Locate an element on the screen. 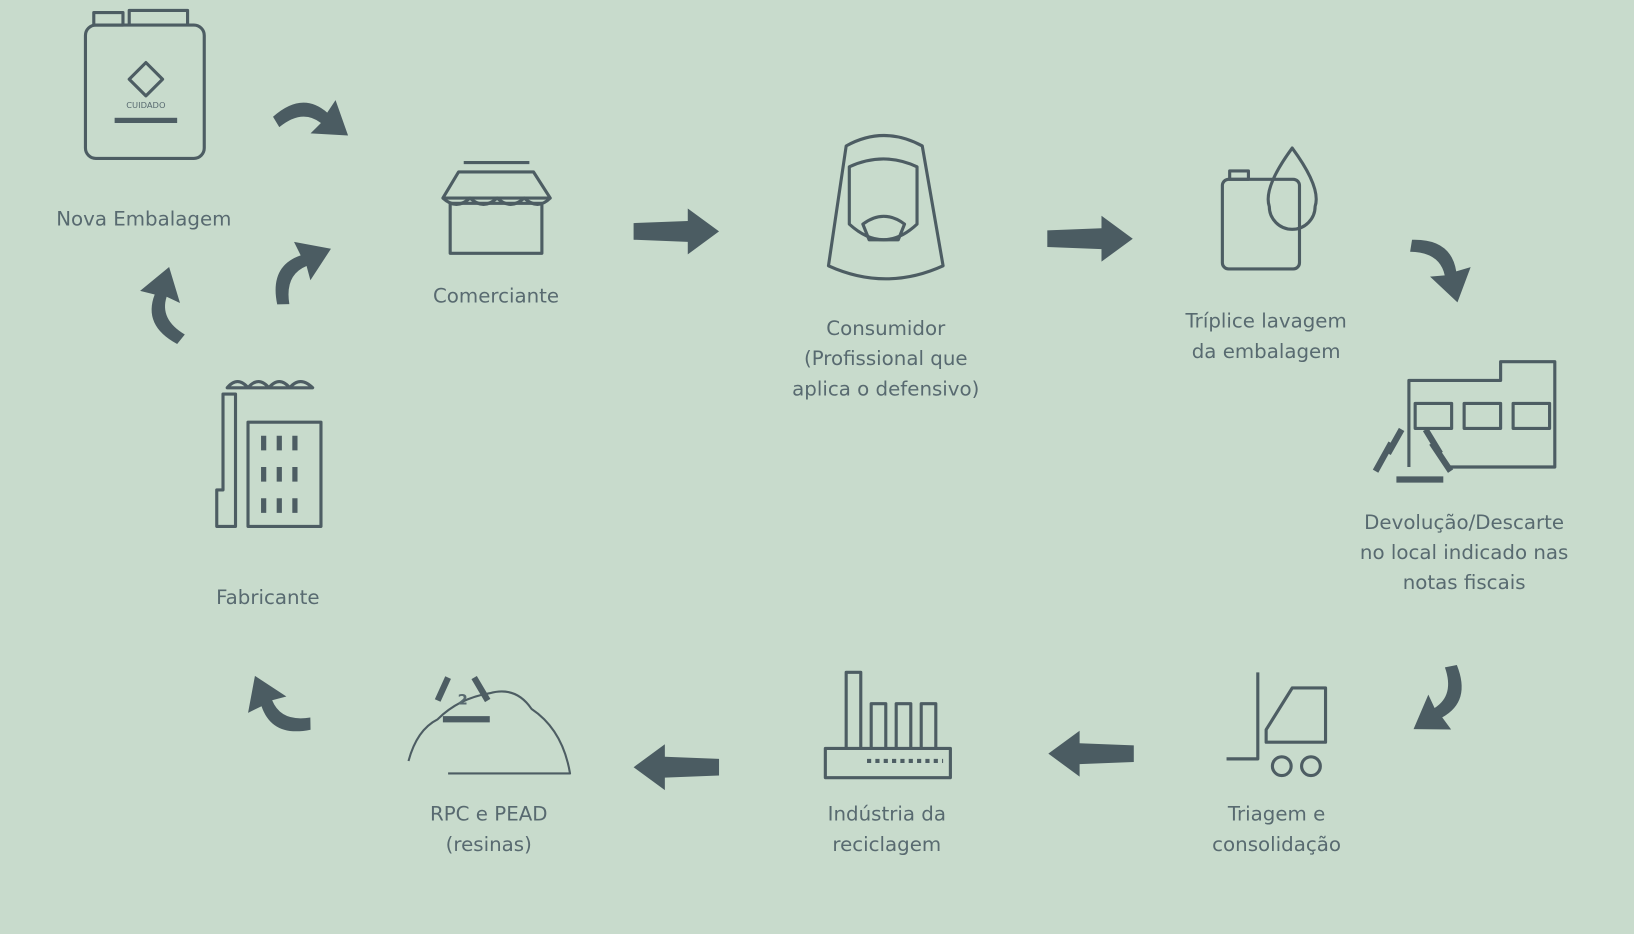 The image size is (1634, 934). node-label: Fabricante is located at coordinates (267, 597).